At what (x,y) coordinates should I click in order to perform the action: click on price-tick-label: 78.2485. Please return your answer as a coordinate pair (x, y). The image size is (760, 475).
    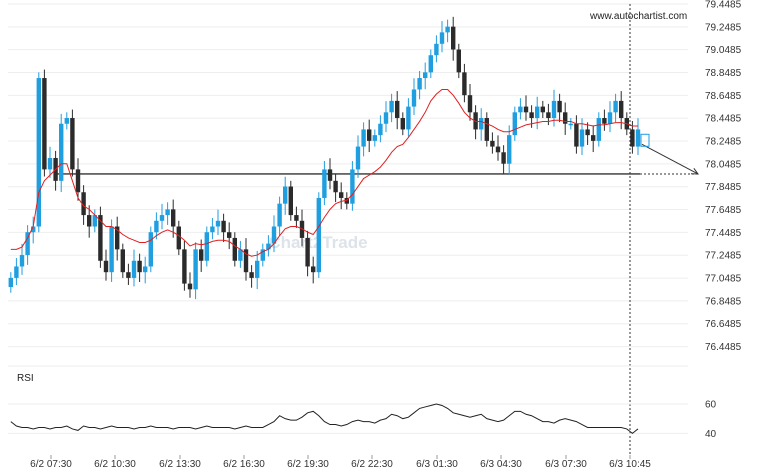
    Looking at the image, I should click on (723, 142).